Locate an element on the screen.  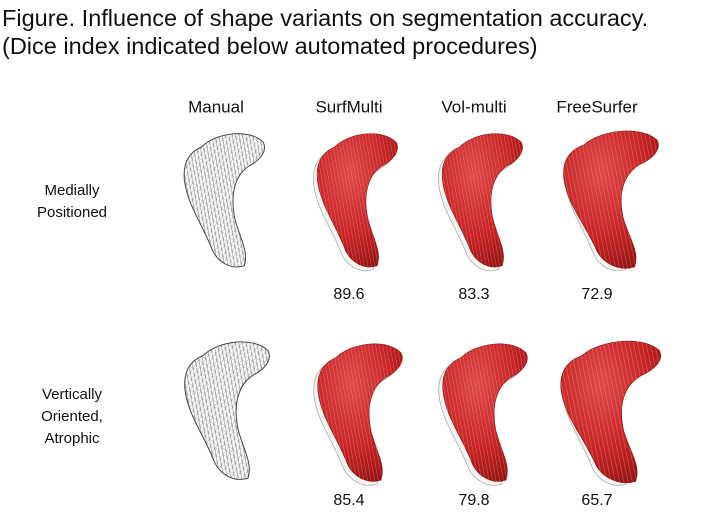
column-header: Manual is located at coordinates (216, 106).